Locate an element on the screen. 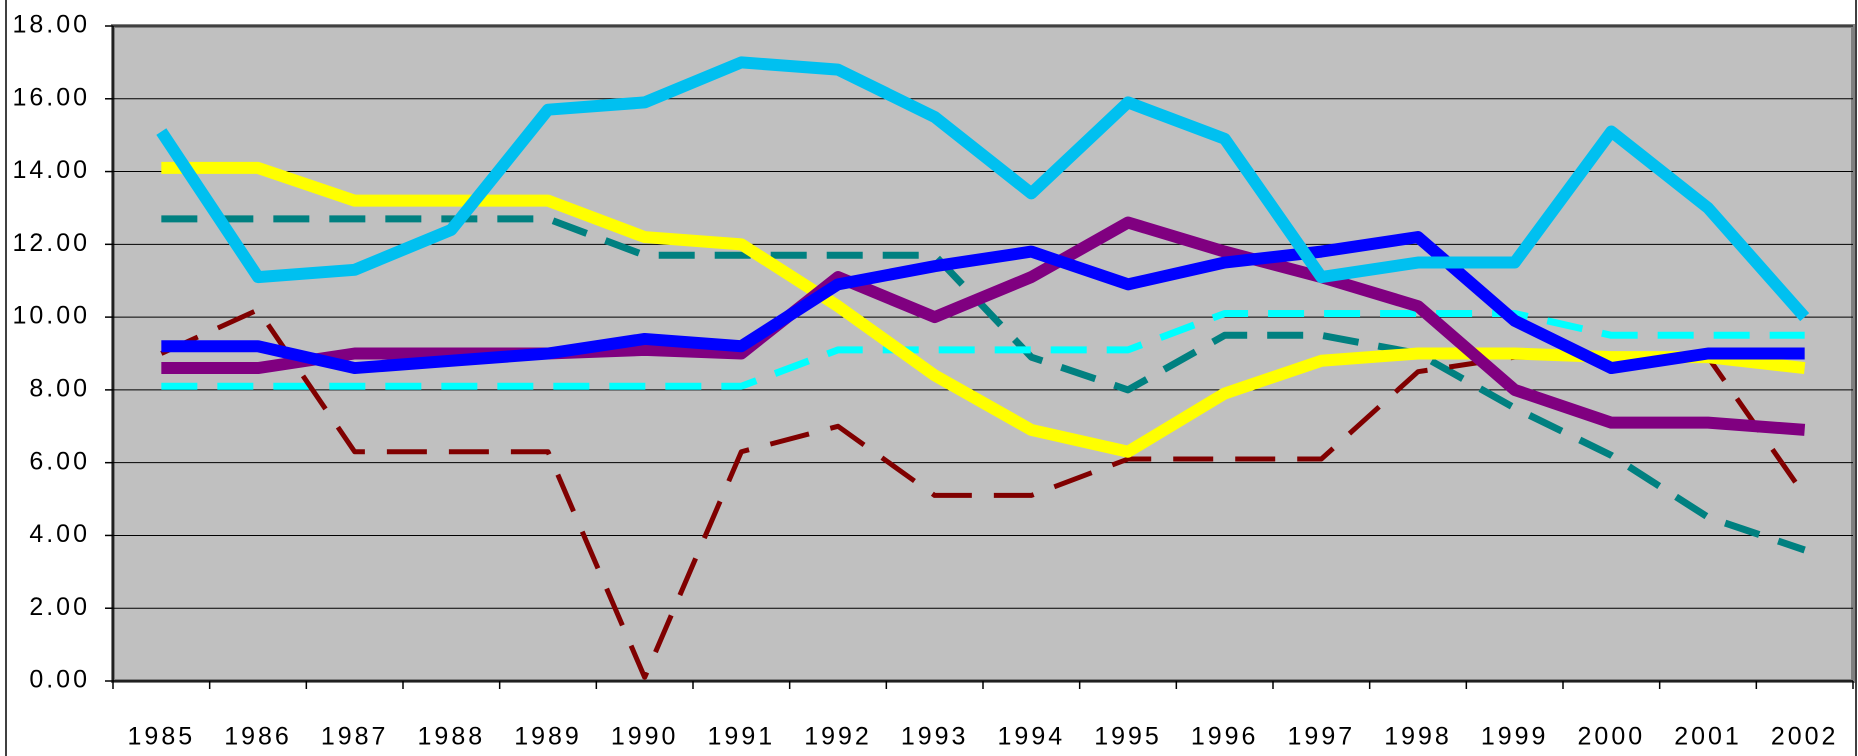  y-tick-label: 0.00 is located at coordinates (59, 680).